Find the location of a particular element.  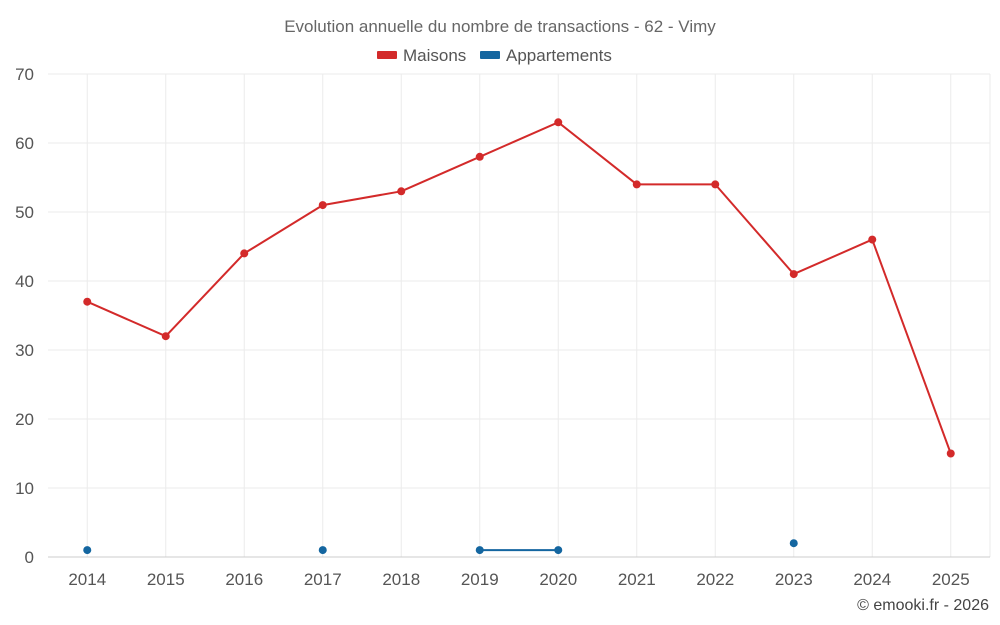

point-maisons-2020 is located at coordinates (558, 122).